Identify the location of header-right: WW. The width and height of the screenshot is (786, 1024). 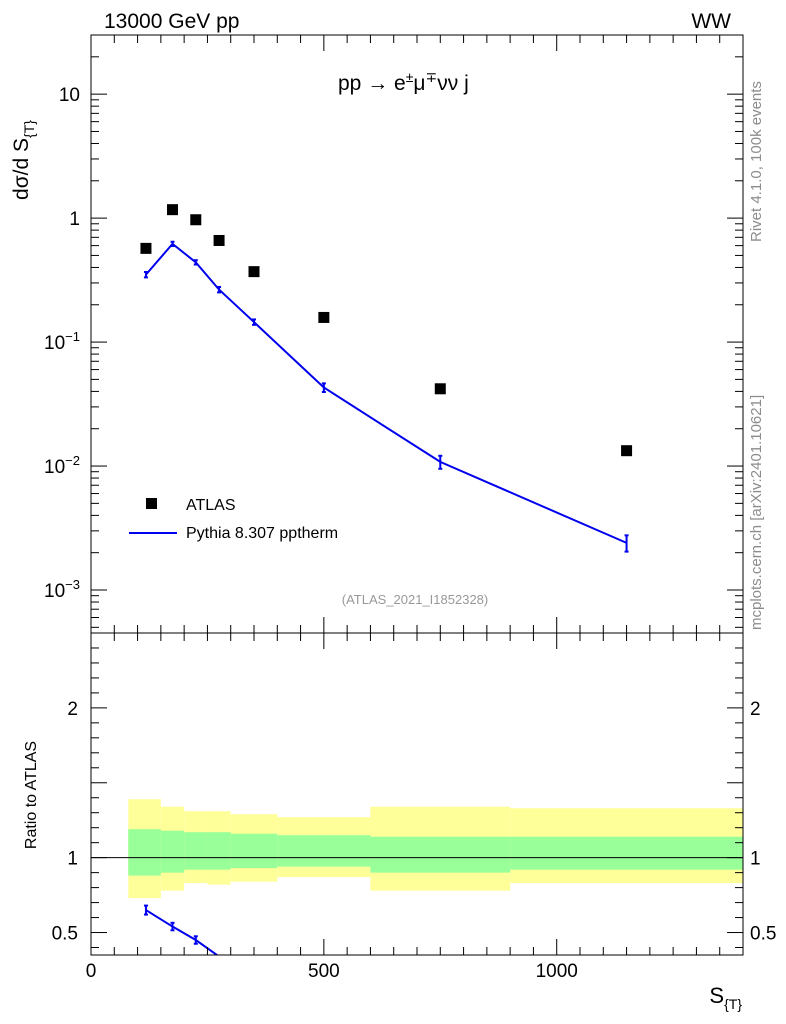
(711, 21).